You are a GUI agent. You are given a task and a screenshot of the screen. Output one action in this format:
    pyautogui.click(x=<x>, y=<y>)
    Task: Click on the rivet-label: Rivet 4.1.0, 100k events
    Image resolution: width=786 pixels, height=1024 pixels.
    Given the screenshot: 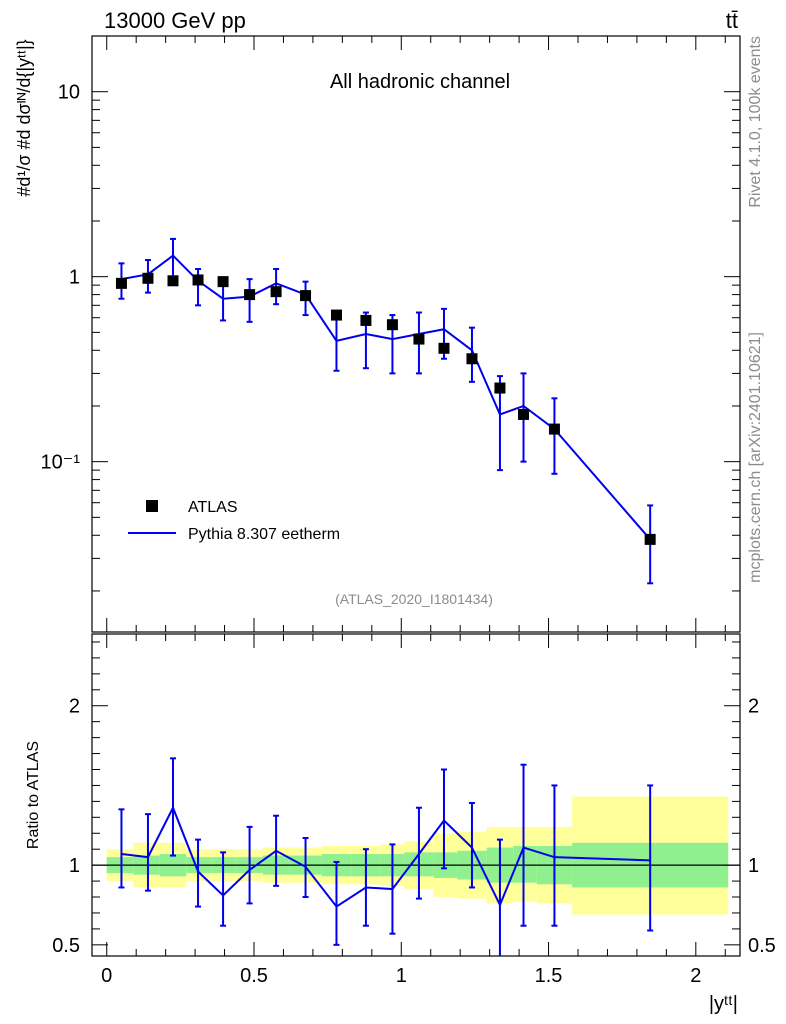 What is the action you would take?
    pyautogui.click(x=755, y=122)
    